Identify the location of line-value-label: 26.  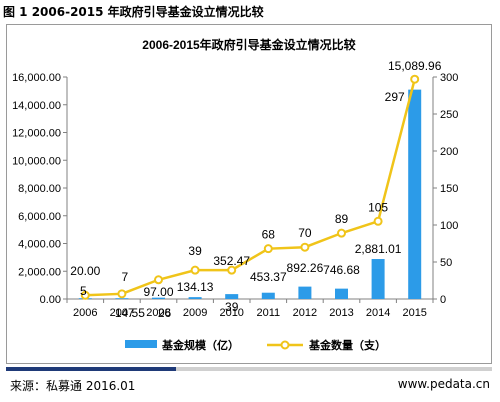
(165, 313).